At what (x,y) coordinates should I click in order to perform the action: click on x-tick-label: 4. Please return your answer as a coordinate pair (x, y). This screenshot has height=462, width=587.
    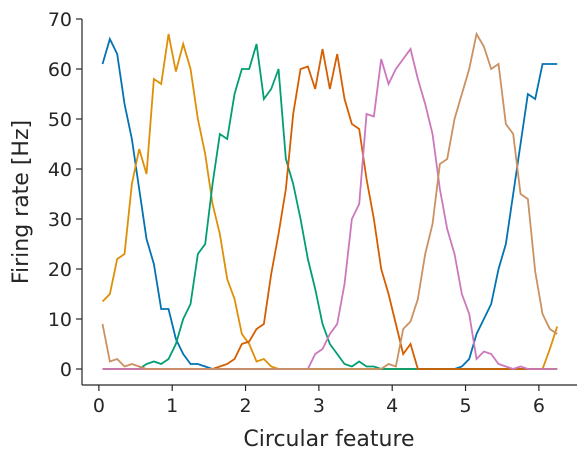
    Looking at the image, I should click on (392, 406).